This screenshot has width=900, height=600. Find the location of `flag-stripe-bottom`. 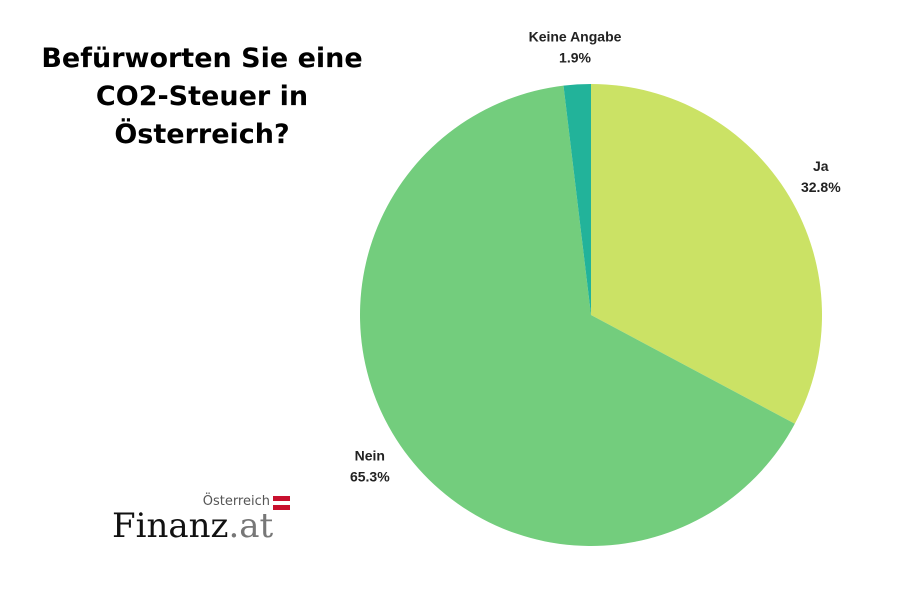

flag-stripe-bottom is located at coordinates (281, 507).